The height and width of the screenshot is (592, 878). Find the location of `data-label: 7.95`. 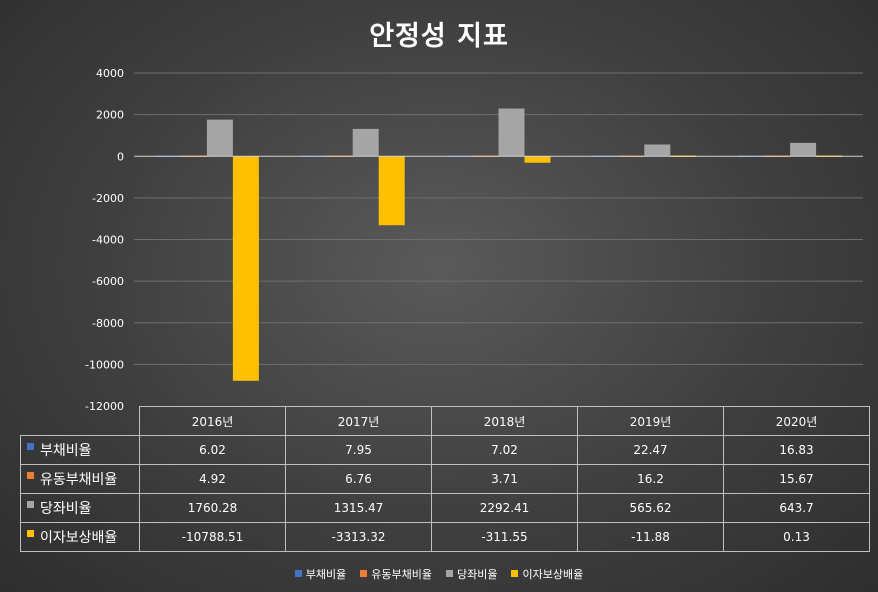

data-label: 7.95 is located at coordinates (358, 450).